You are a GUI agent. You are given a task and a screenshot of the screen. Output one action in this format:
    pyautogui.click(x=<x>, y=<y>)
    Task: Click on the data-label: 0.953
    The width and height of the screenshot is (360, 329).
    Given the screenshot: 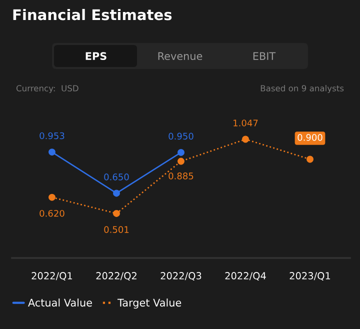 What is the action you would take?
    pyautogui.click(x=52, y=136)
    